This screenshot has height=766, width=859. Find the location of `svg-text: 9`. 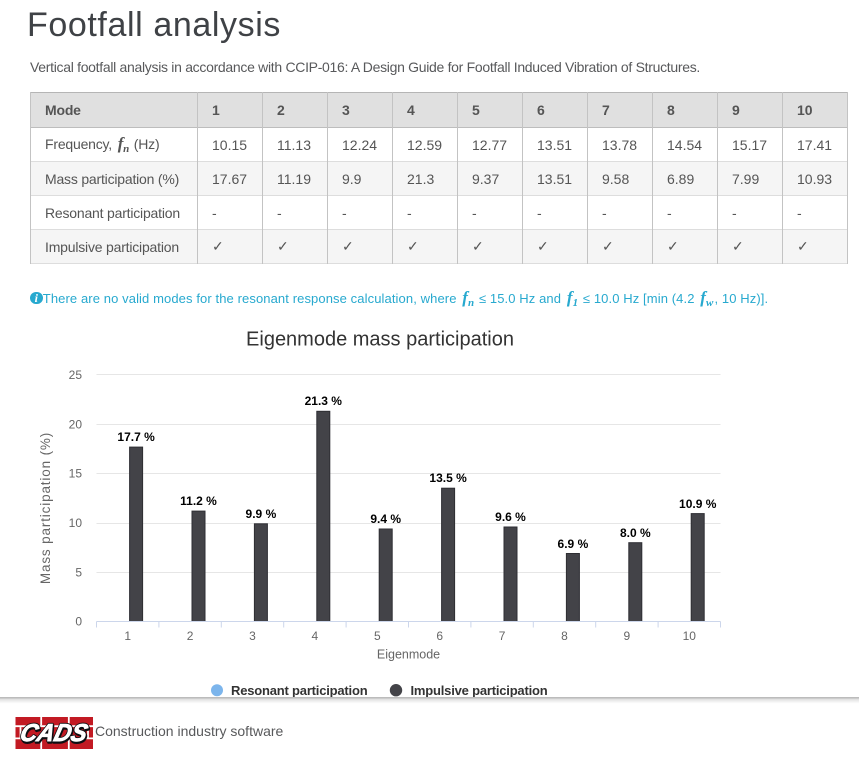

svg-text: 9 is located at coordinates (627, 636).